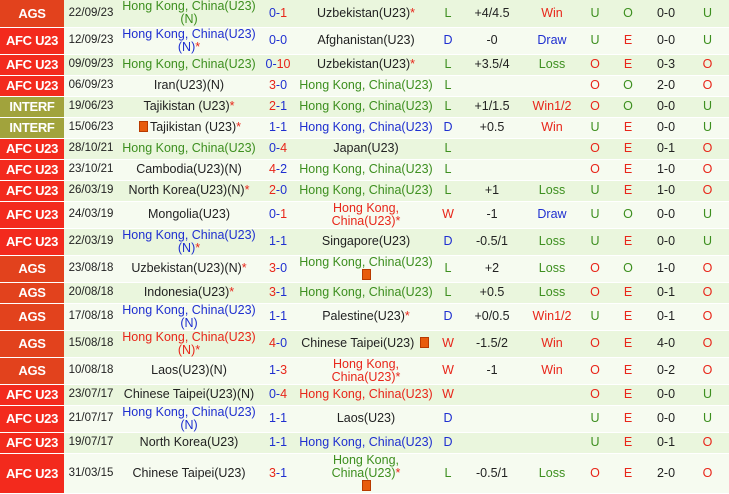 The image size is (729, 494). I want to click on away-team-name: Palestine(U23), so click(363, 316).